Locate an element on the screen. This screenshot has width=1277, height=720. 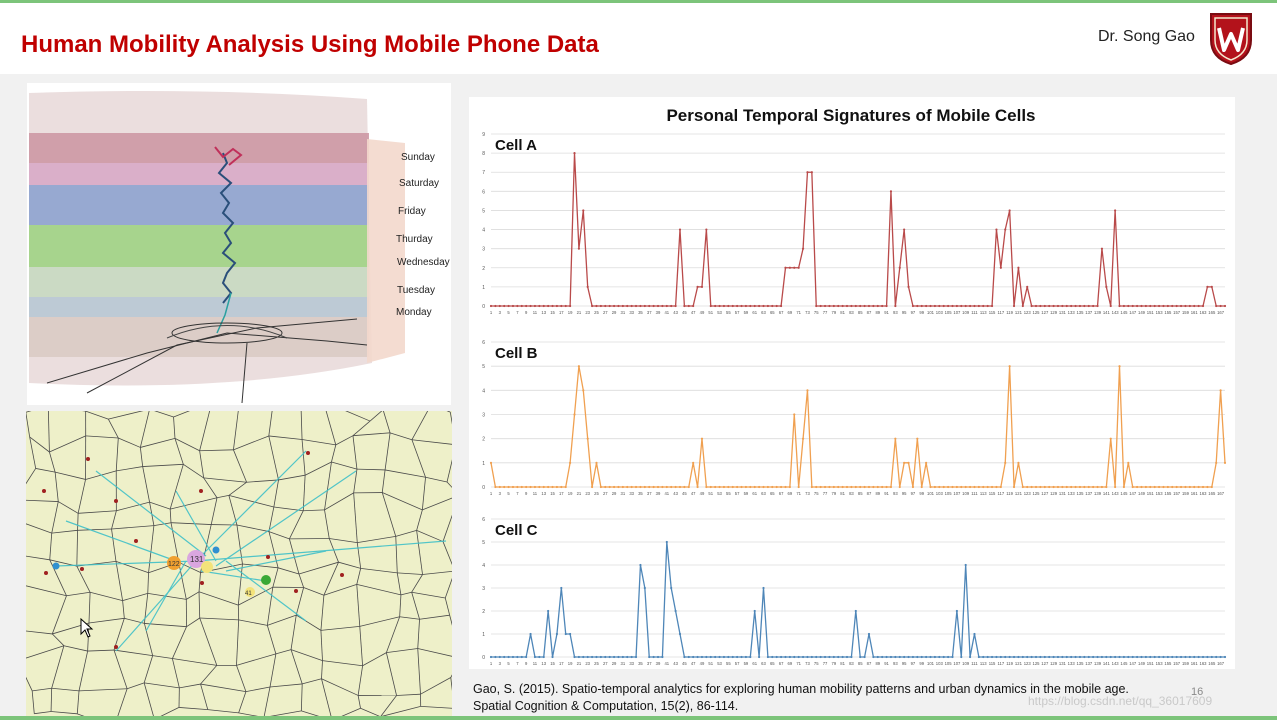
x-tick-label: 35 is located at coordinates (640, 493).